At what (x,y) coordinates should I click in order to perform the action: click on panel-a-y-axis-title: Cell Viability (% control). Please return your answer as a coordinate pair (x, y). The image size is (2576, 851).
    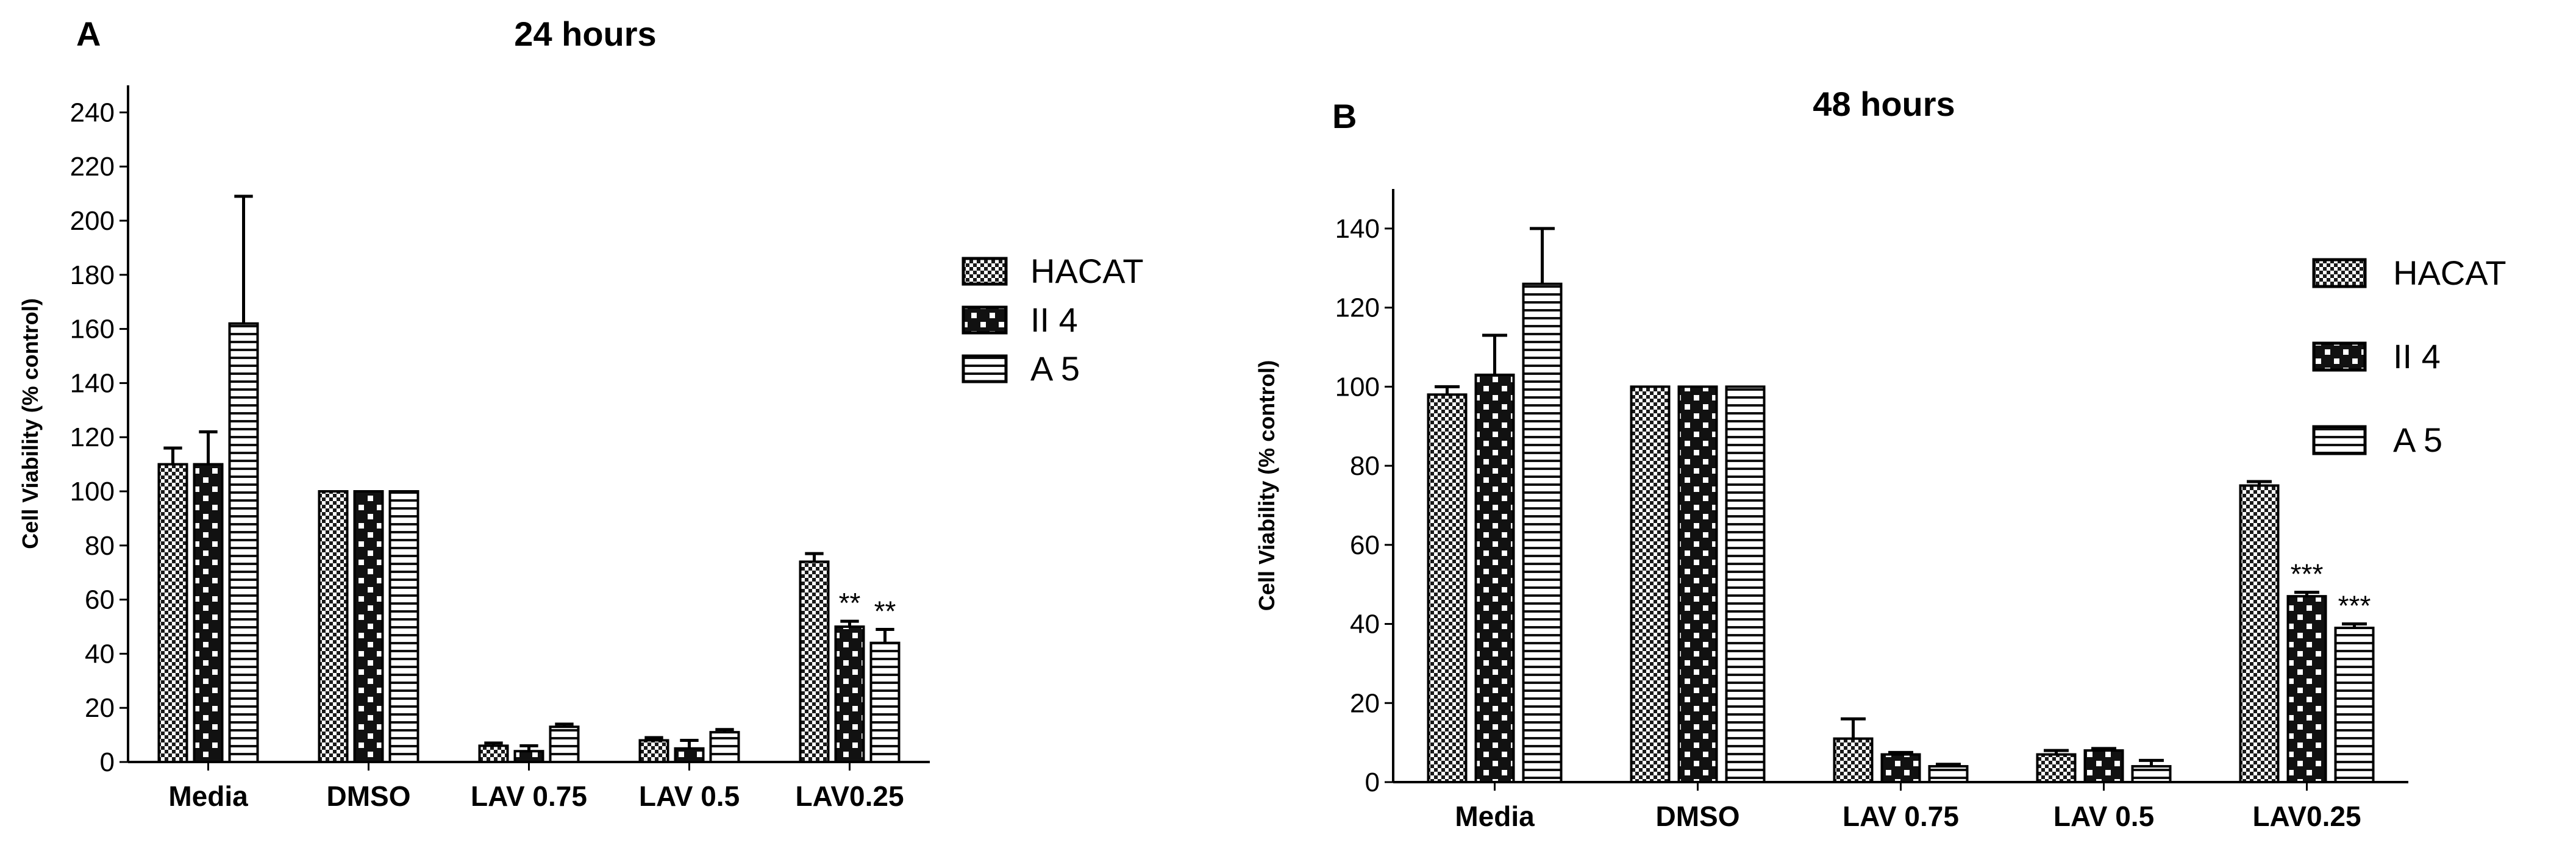
    Looking at the image, I should click on (31, 423).